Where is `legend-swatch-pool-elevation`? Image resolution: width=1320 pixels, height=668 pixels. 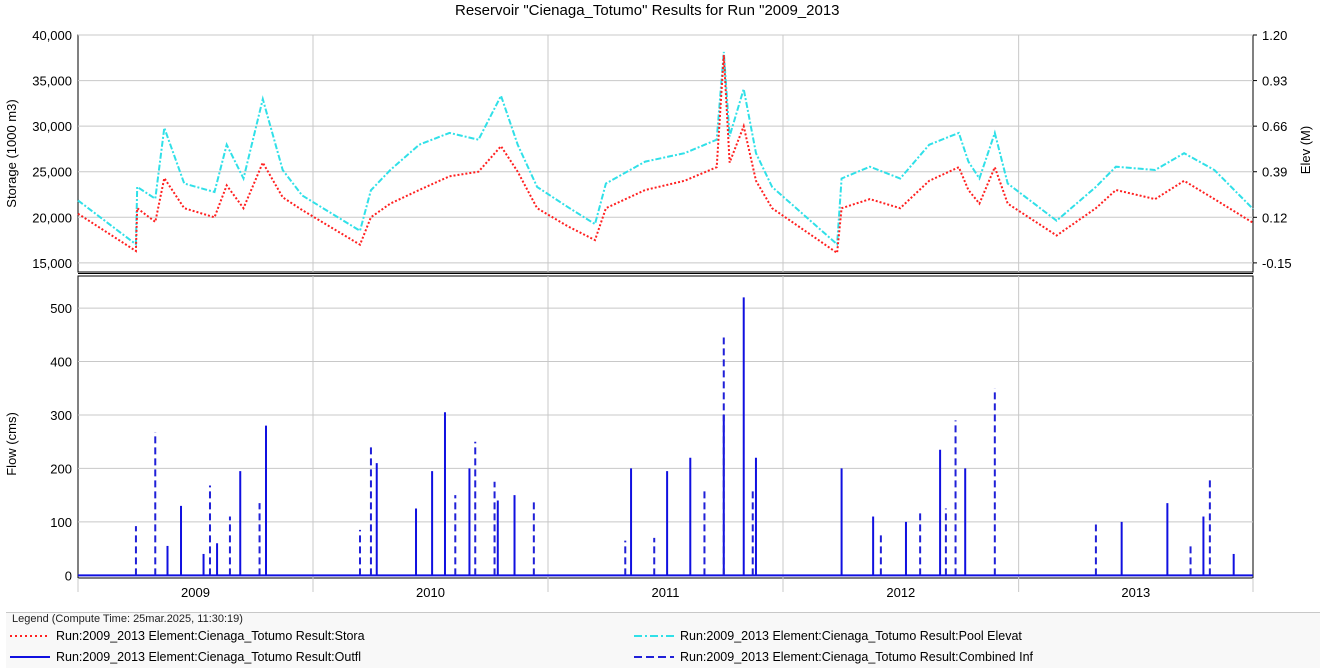 legend-swatch-pool-elevation is located at coordinates (654, 636).